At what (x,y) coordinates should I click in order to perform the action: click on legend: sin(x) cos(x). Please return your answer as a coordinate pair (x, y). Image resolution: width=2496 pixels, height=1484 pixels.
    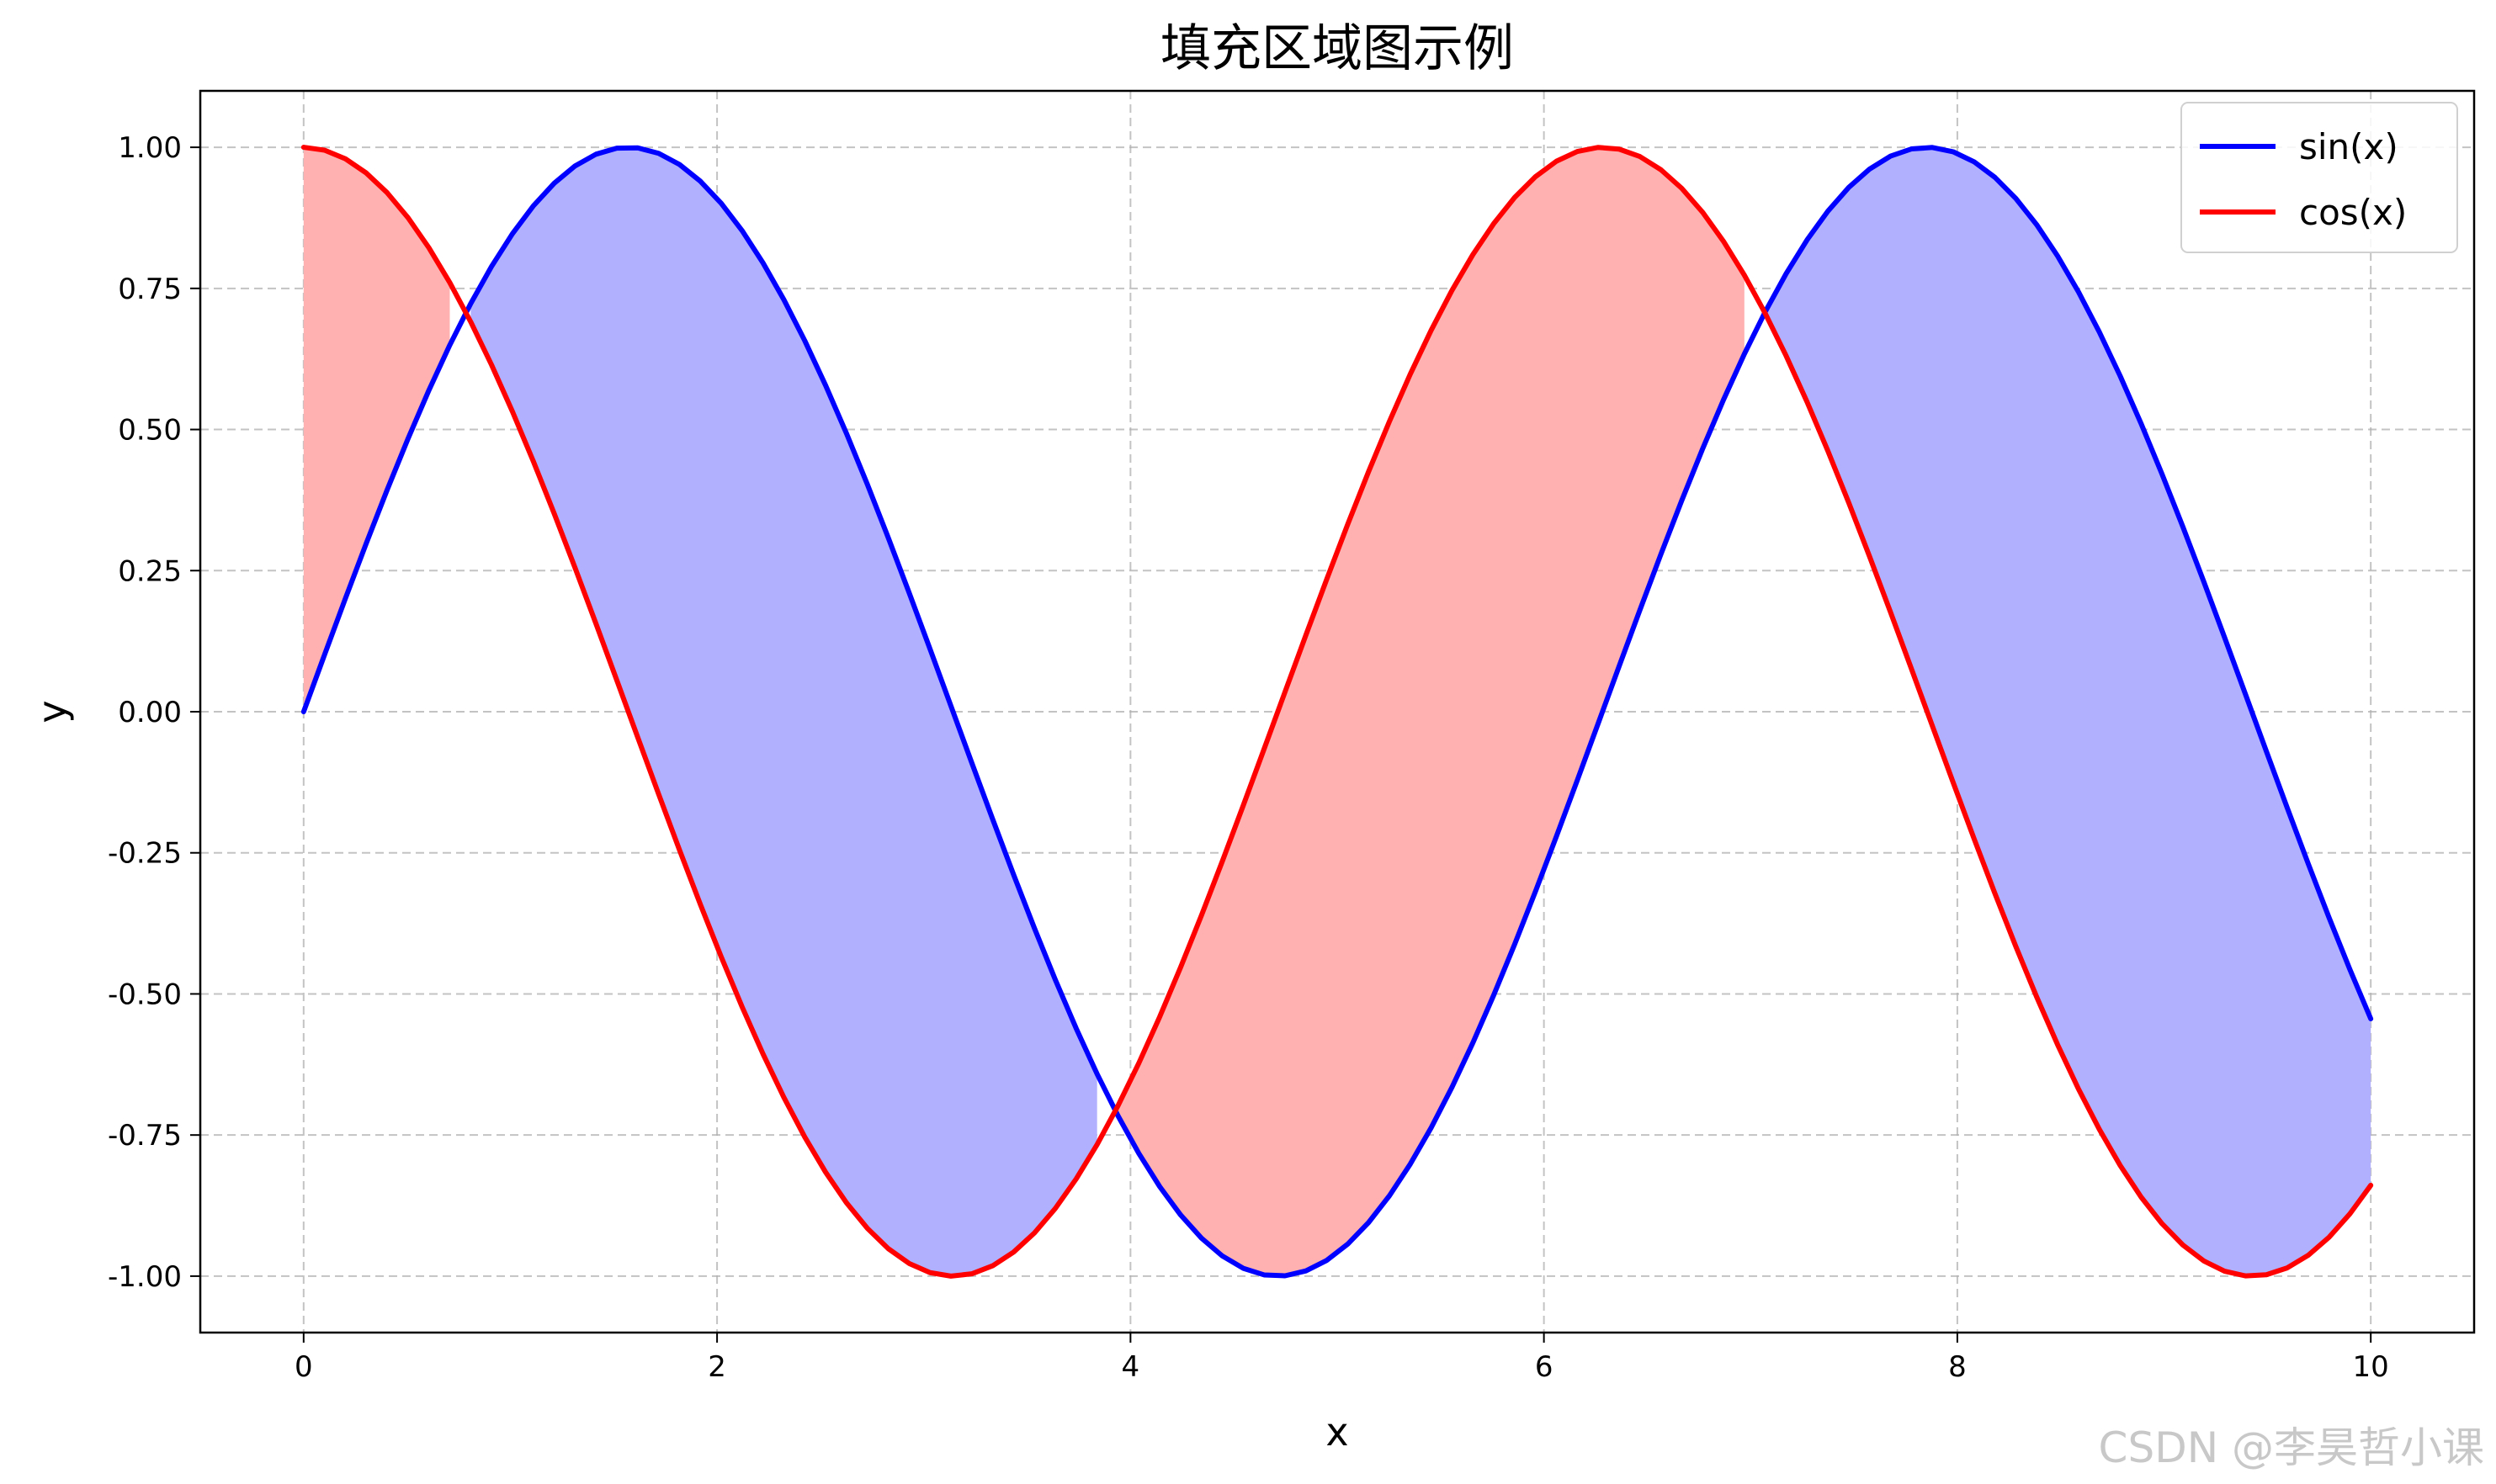
    Looking at the image, I should click on (2319, 177).